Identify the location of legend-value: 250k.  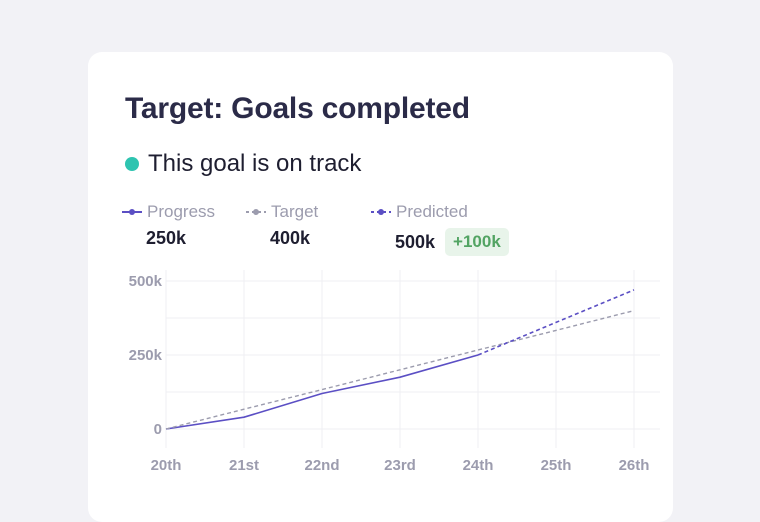
(166, 238).